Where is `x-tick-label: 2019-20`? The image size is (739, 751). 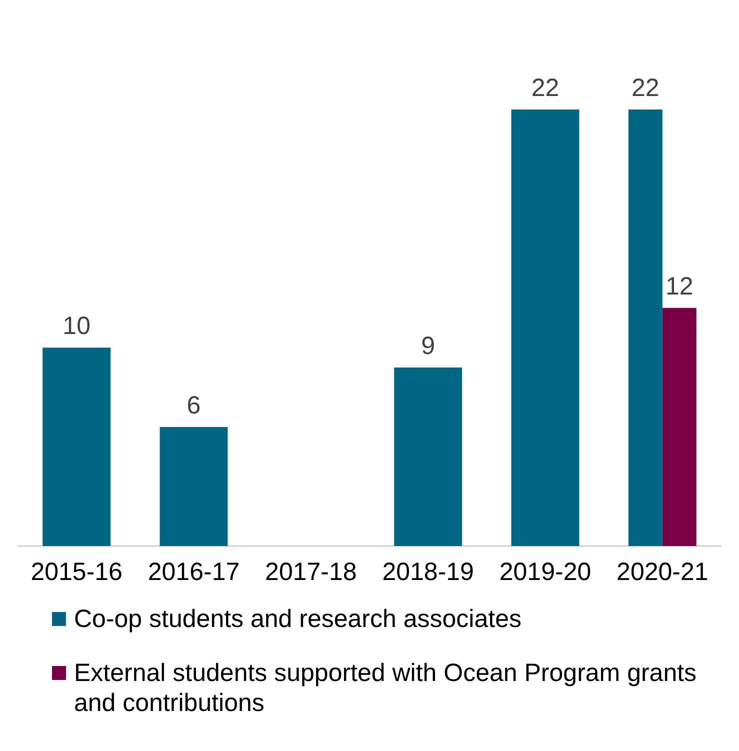 x-tick-label: 2019-20 is located at coordinates (545, 572).